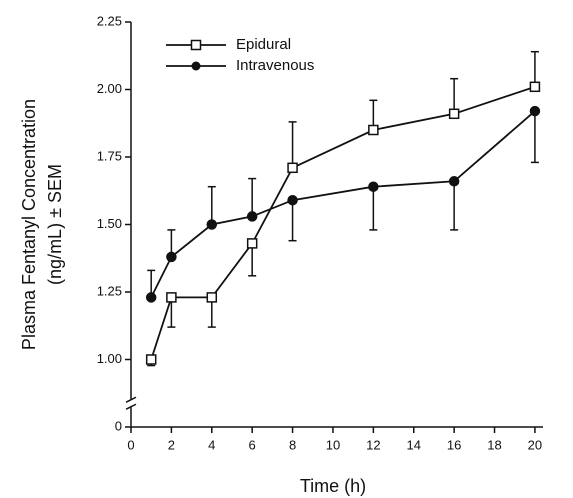  I want to click on x-tick-label: 12, so click(373, 444).